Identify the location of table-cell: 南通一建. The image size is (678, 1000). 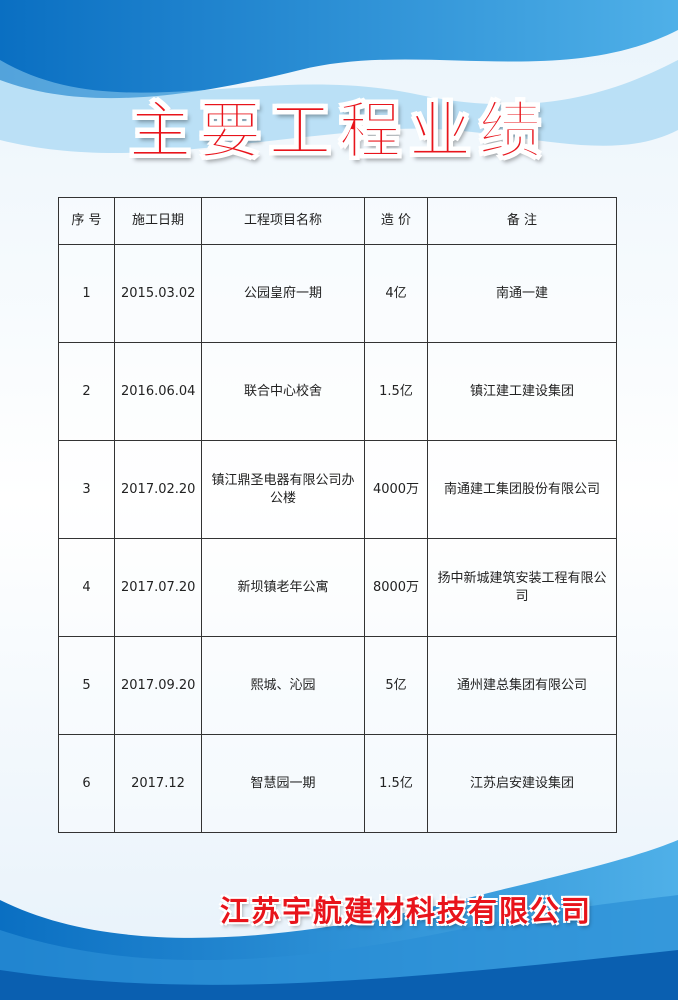
(522, 293).